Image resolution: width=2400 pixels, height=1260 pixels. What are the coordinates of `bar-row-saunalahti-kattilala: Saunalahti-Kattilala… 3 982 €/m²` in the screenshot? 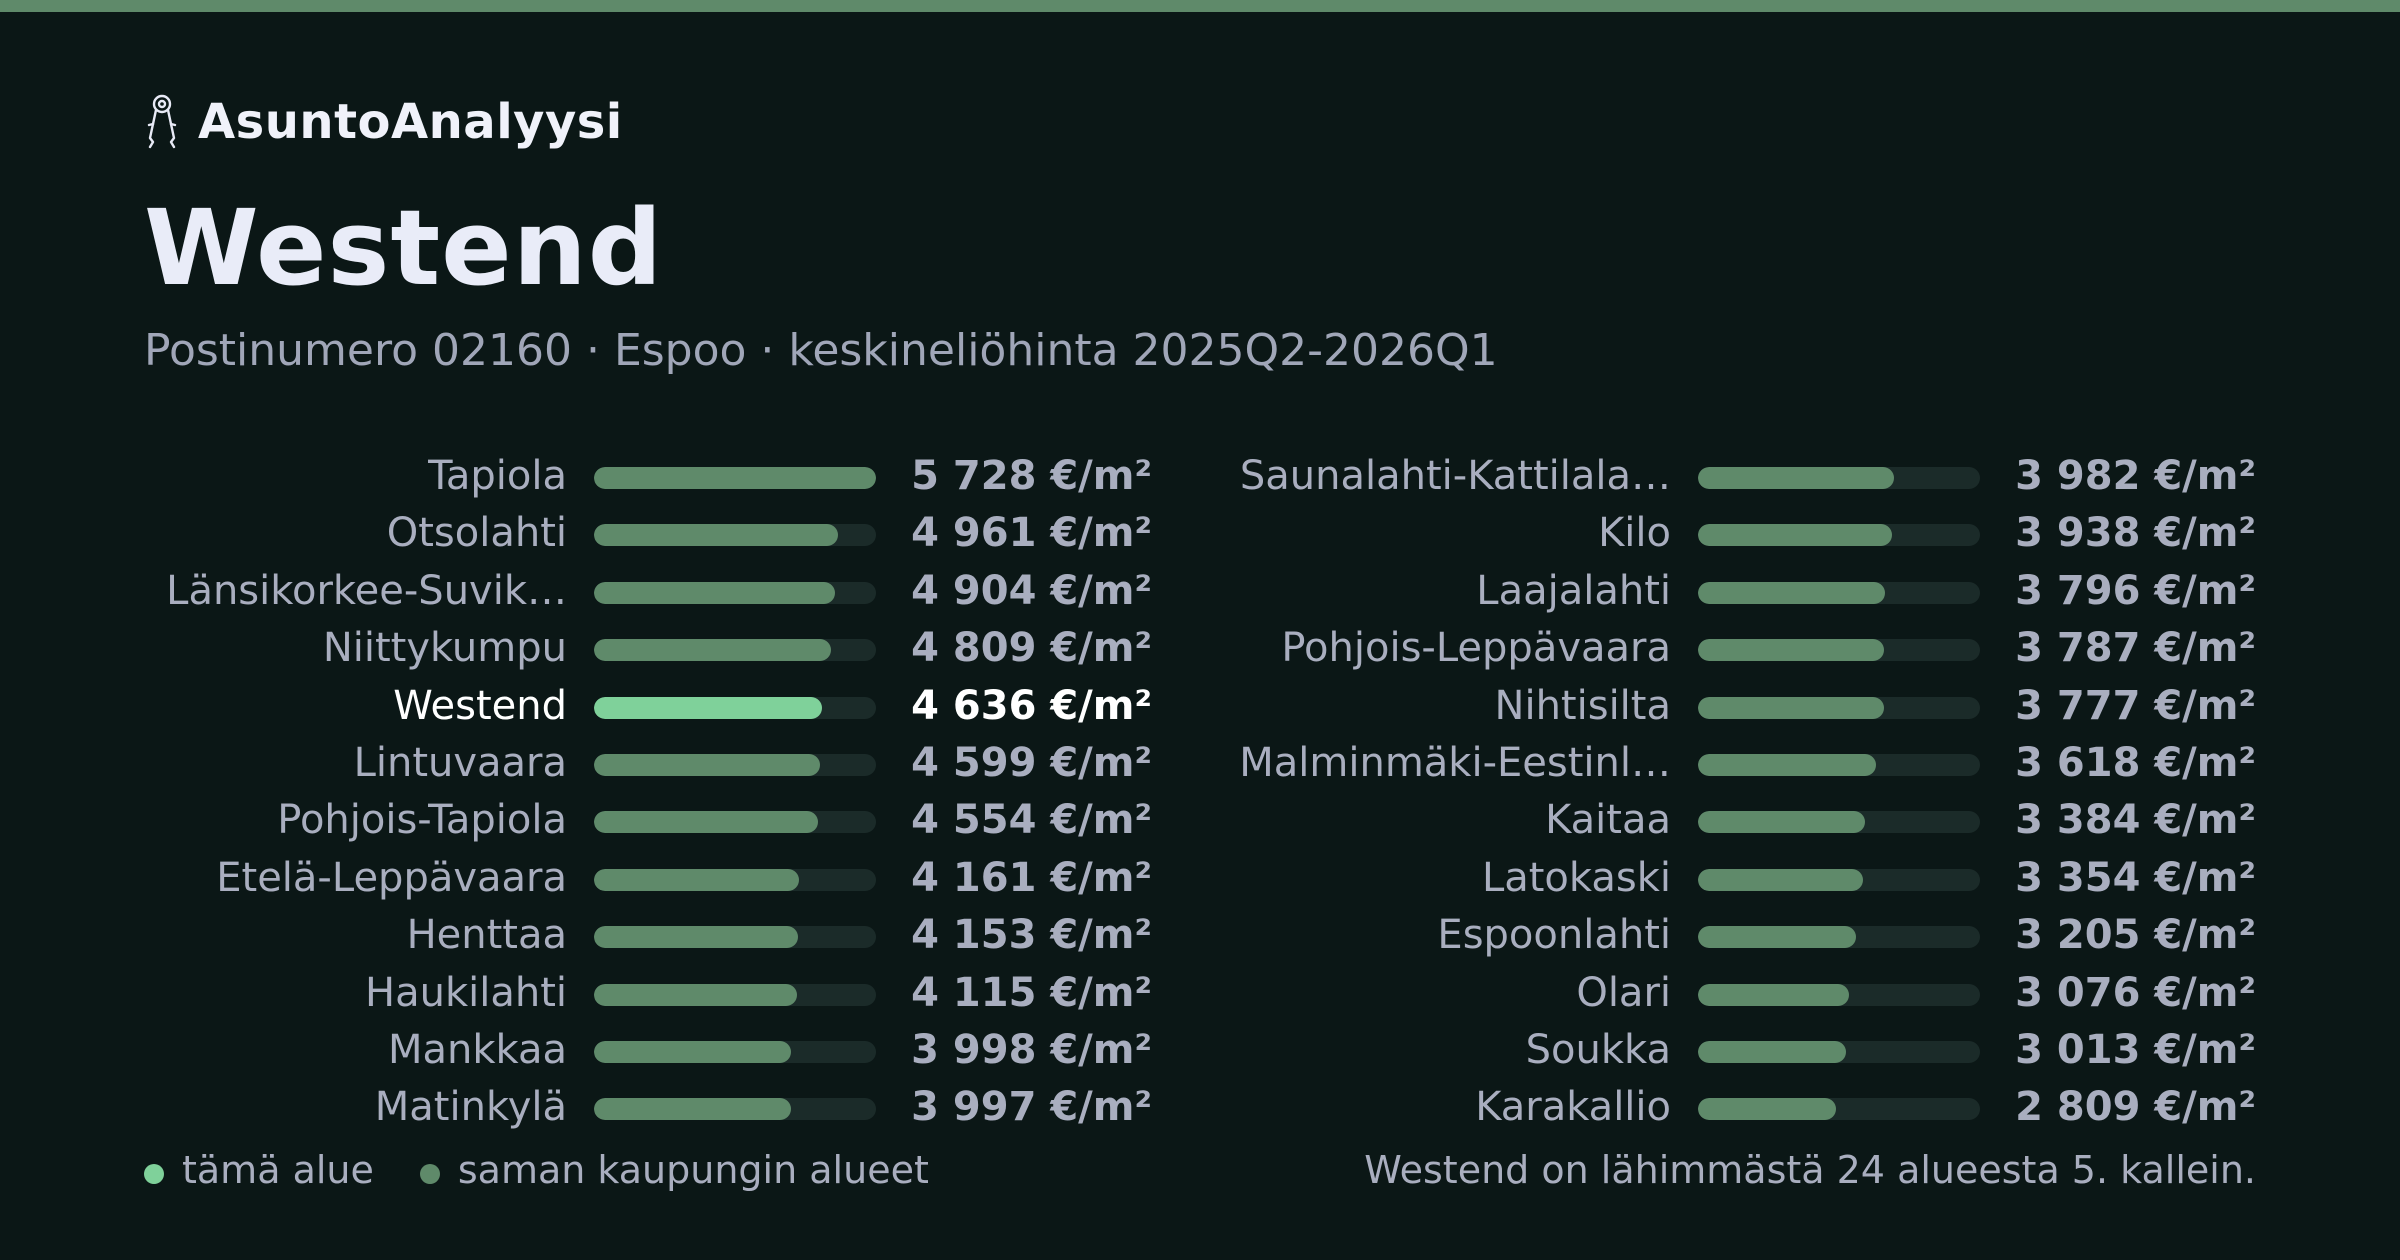 It's located at (1704, 476).